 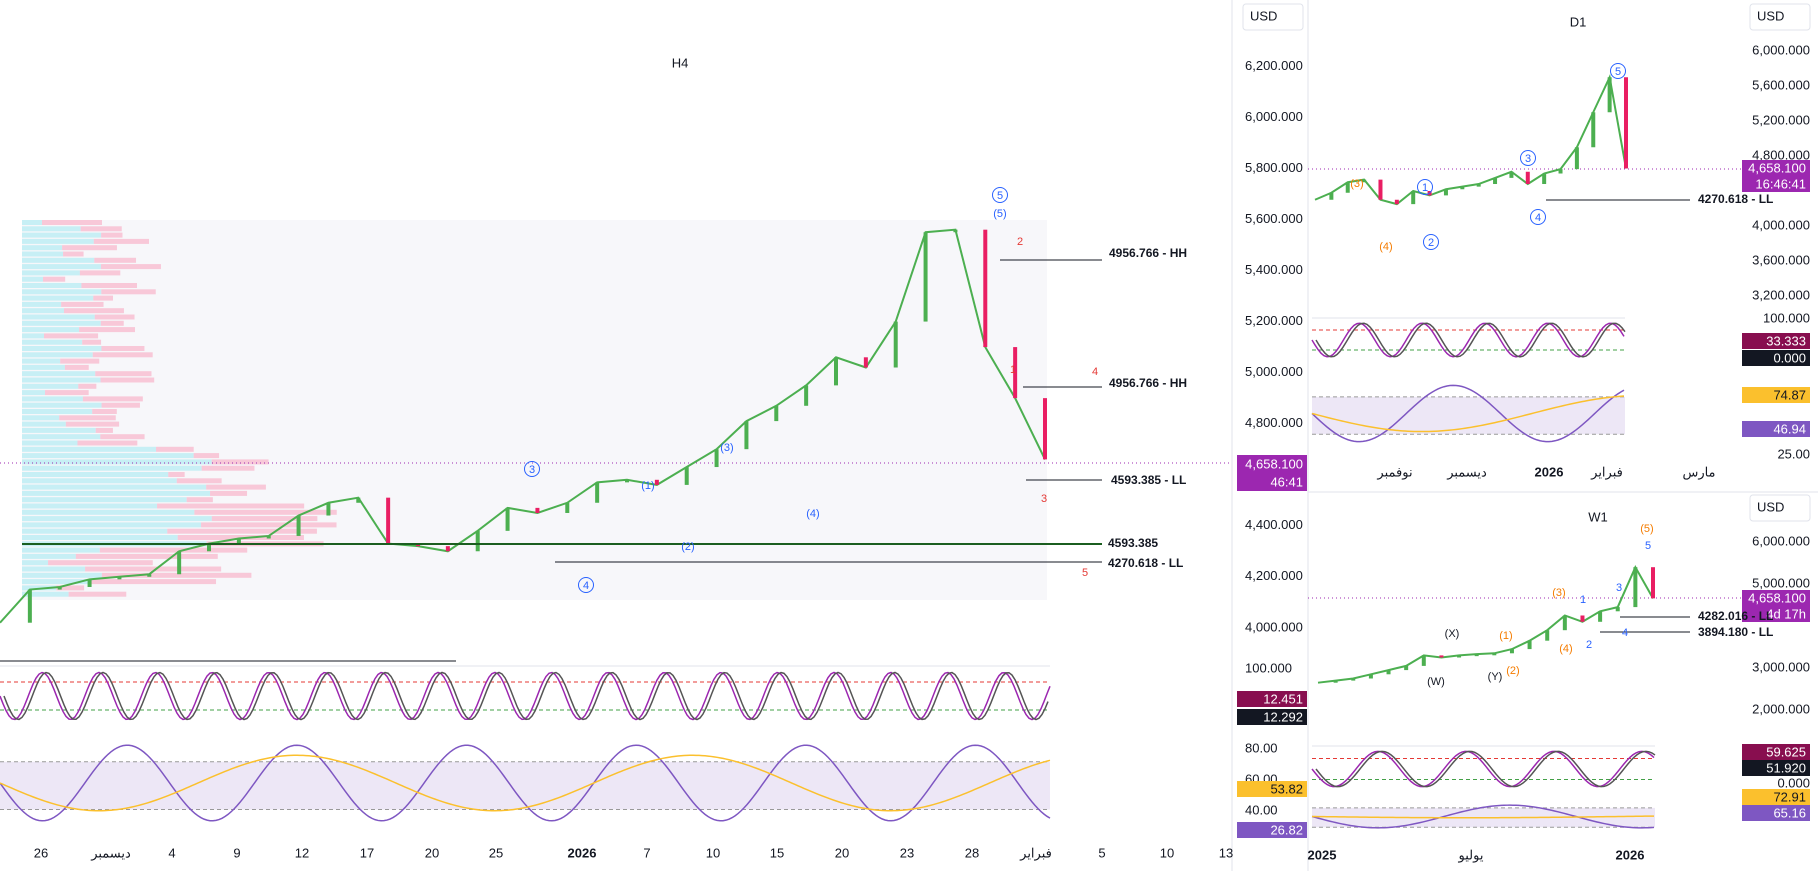 What do you see at coordinates (777, 852) in the screenshot?
I see `x-tick-label: 15` at bounding box center [777, 852].